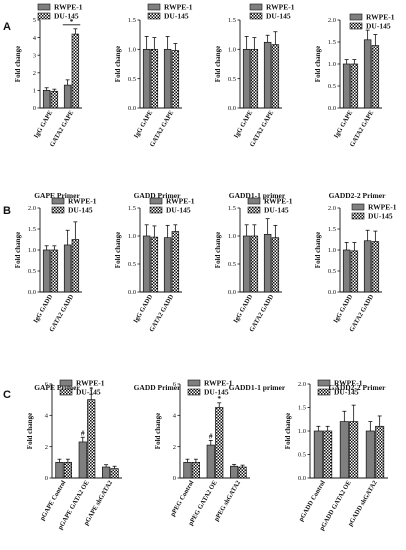 Image resolution: width=406 pixels, height=550 pixels. Describe the element at coordinates (158, 195) in the screenshot. I see `primer-title: GADD Primer` at that location.